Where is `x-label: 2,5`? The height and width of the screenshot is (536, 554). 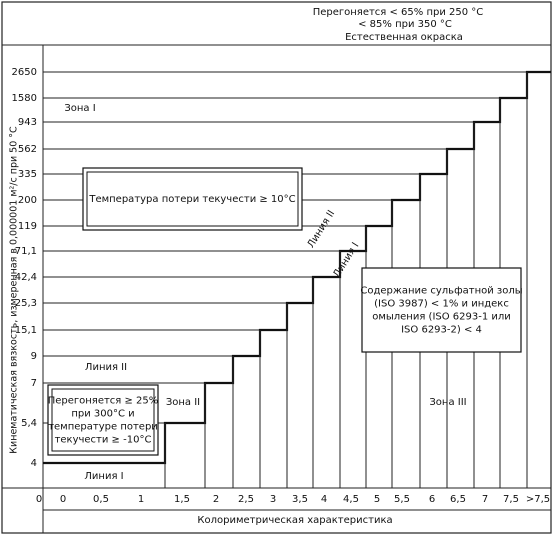
x-label: 2,5 is located at coordinates (246, 499).